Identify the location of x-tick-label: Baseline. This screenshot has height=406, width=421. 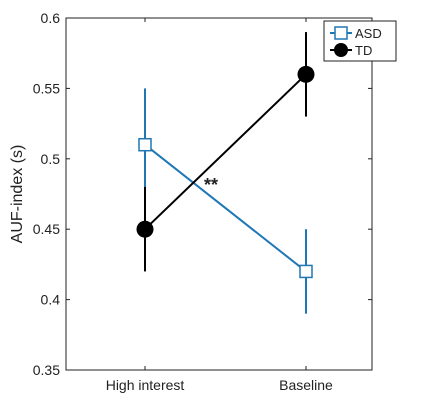
(306, 385).